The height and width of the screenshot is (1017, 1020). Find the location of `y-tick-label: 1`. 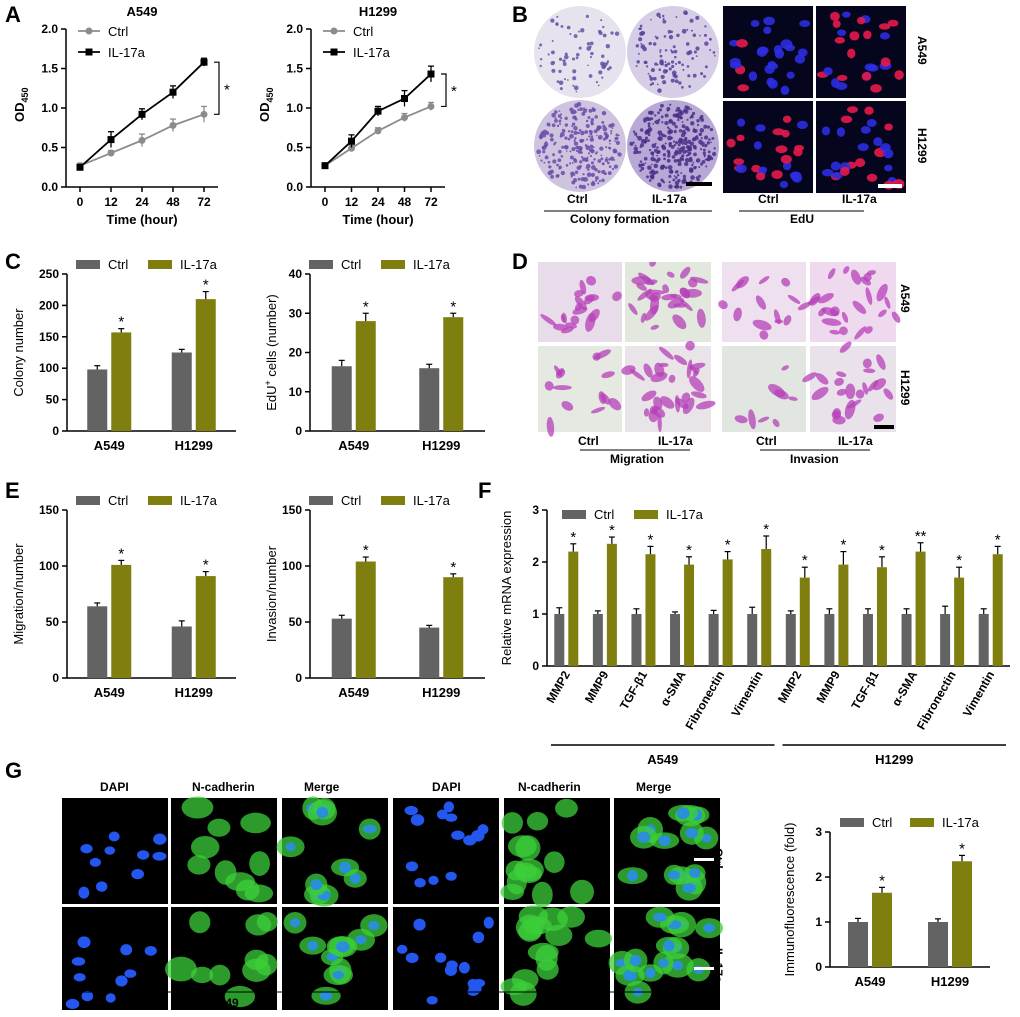

y-tick-label: 1 is located at coordinates (535, 614).